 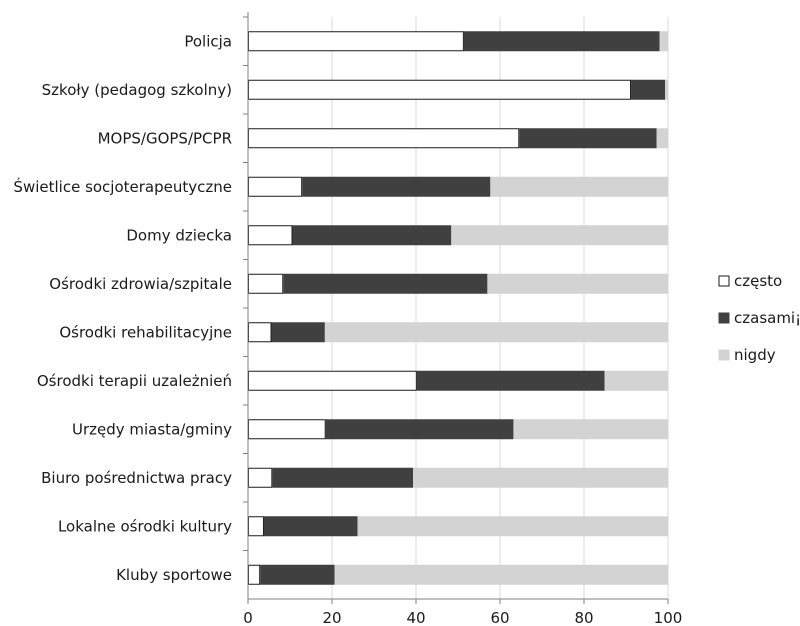 I want to click on bar-czasami-lokalne-osrodki-kultury, so click(x=310, y=526).